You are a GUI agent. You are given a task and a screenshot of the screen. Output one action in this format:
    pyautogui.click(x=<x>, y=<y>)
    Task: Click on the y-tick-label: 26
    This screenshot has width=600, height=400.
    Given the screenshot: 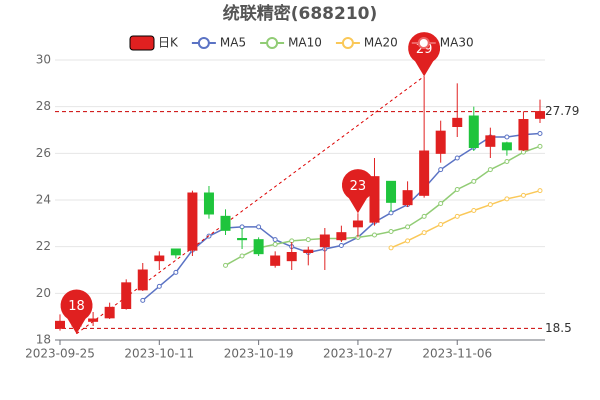 What is the action you would take?
    pyautogui.click(x=43, y=153)
    